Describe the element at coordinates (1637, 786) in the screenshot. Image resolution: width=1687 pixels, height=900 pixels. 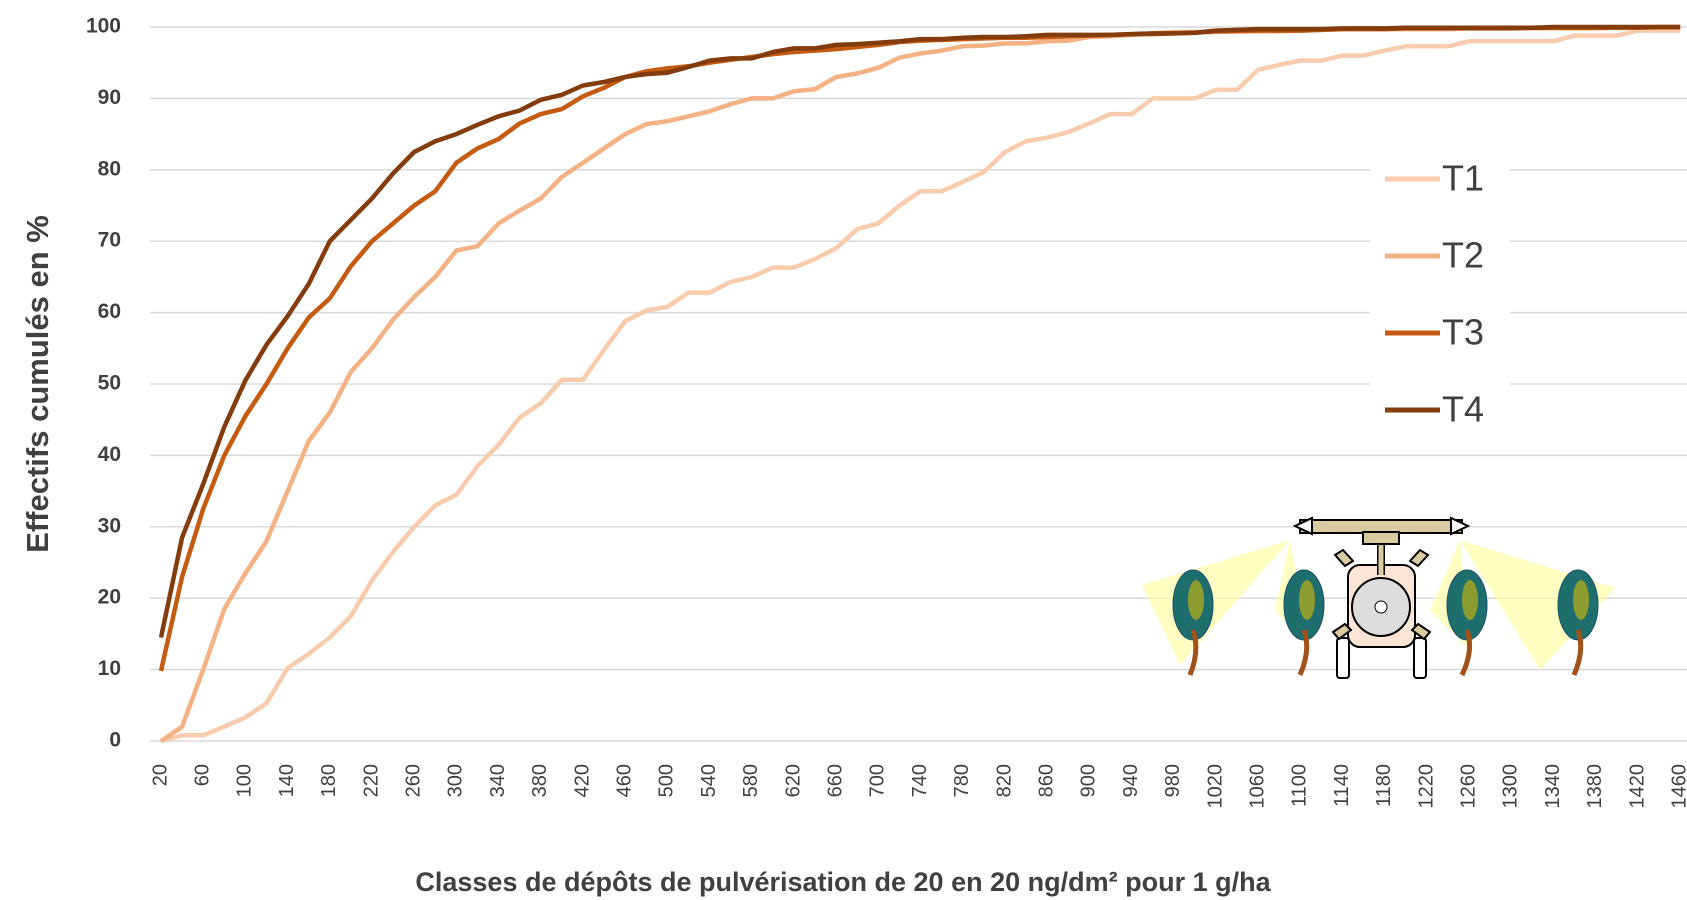
I see `x-tick-label: 1420` at that location.